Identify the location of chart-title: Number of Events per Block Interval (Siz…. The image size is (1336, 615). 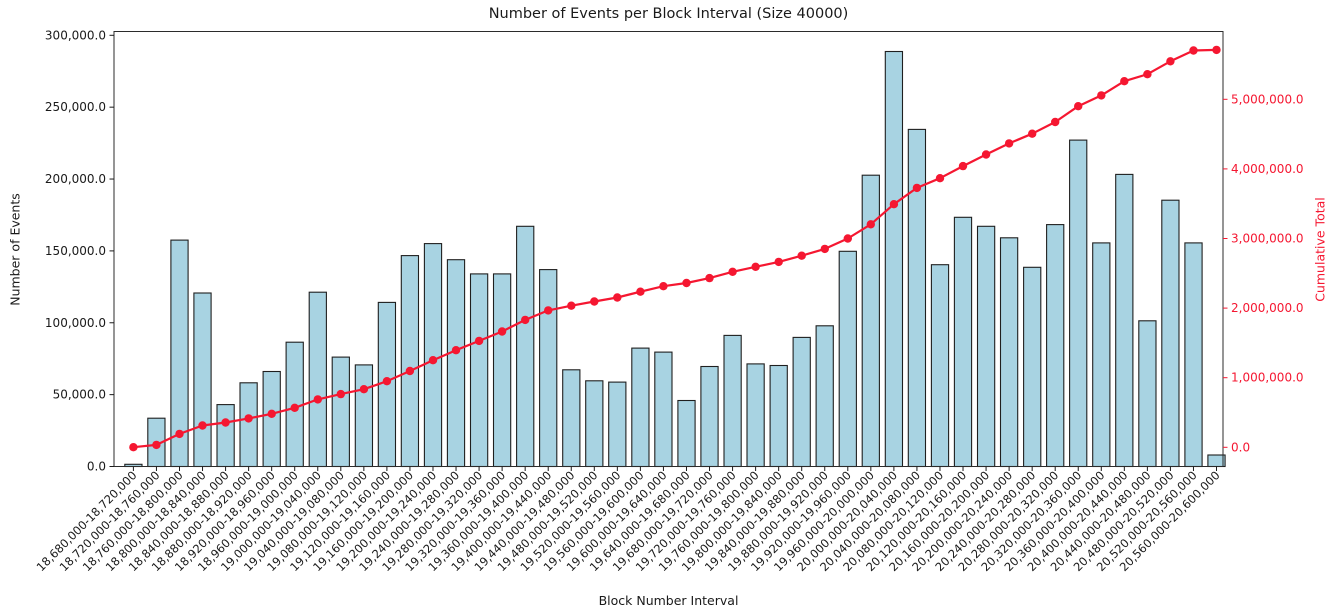
(668, 14).